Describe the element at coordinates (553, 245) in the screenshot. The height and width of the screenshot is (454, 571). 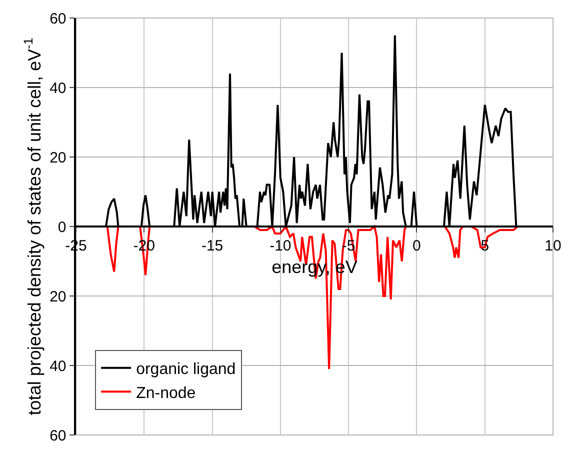
I see `x-tick-label: 10` at that location.